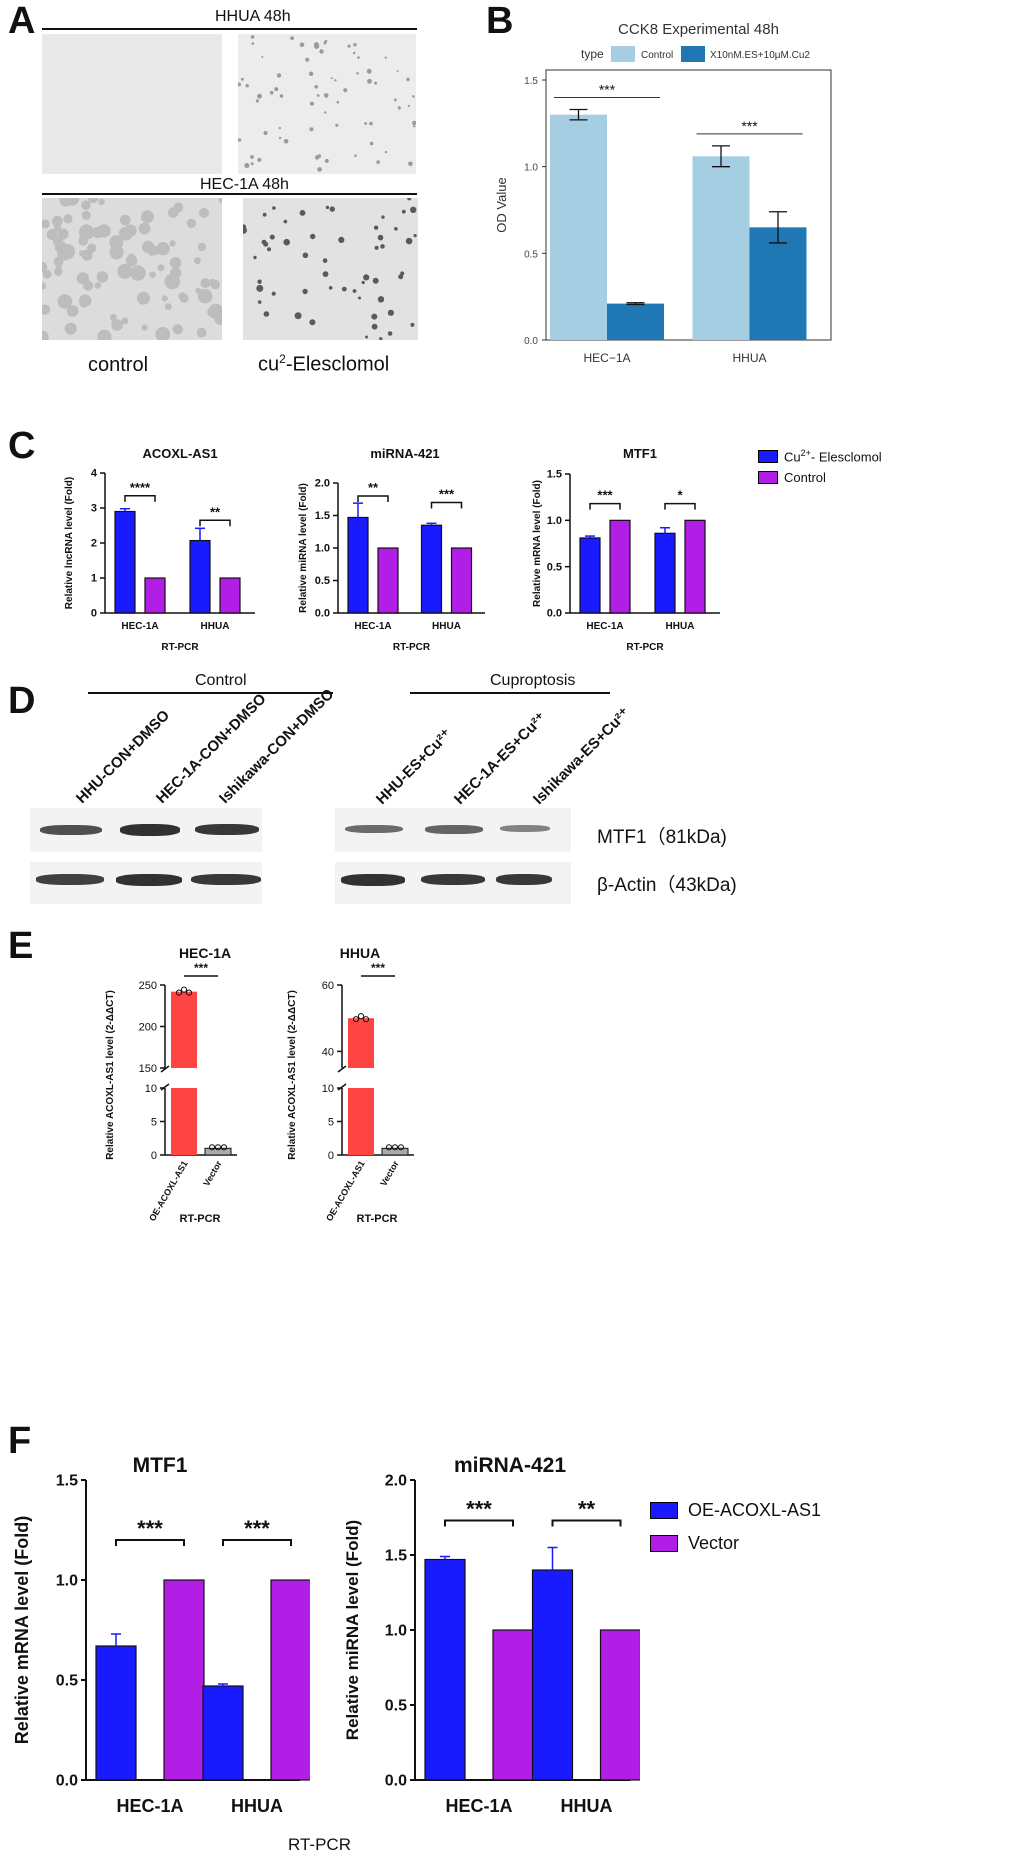 This screenshot has height=1861, width=1020. What do you see at coordinates (132, 104) in the screenshot?
I see `micrograph-texture` at bounding box center [132, 104].